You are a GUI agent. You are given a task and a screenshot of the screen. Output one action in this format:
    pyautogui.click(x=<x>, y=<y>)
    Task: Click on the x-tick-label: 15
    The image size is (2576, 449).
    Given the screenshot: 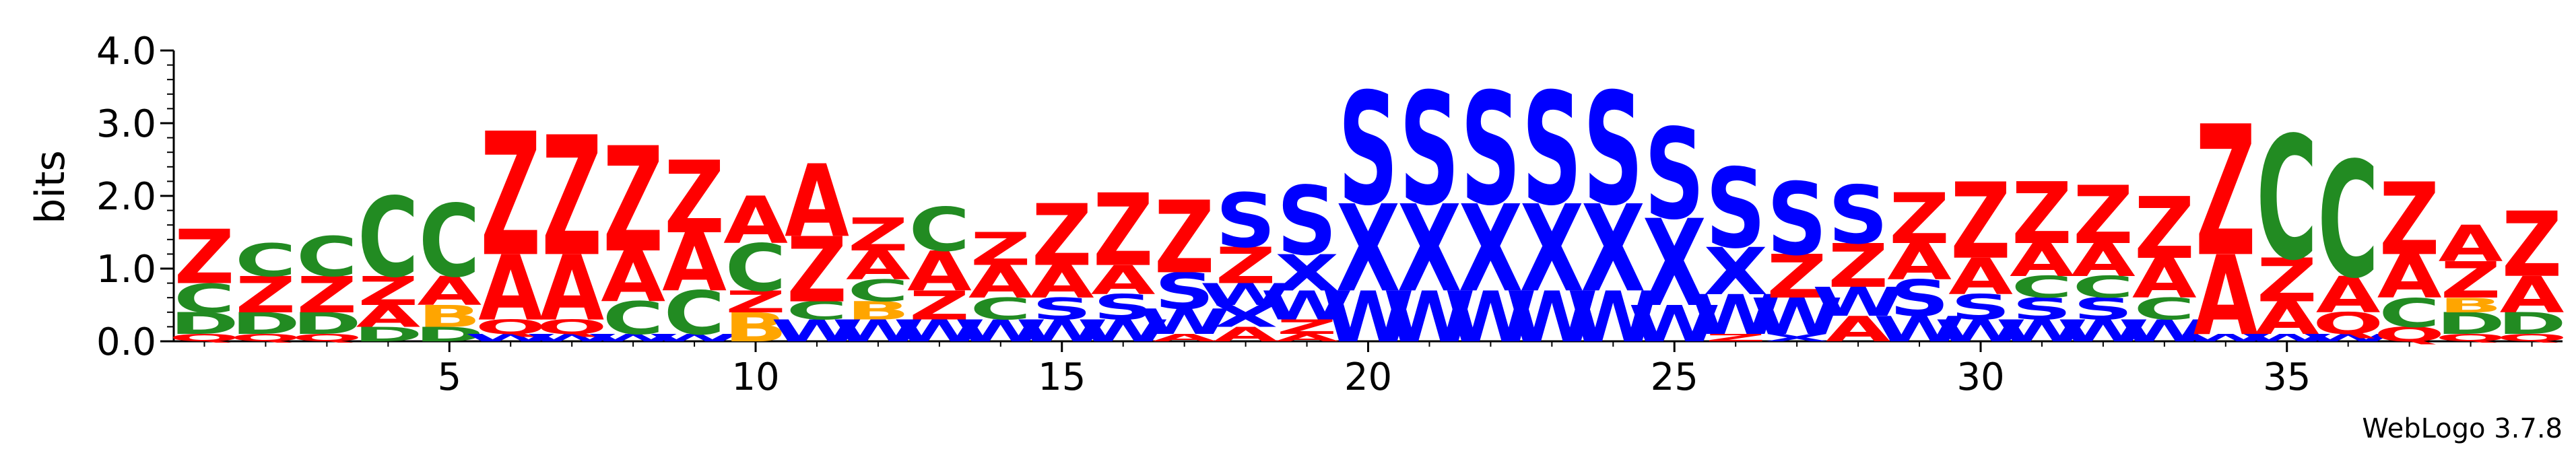 What is the action you would take?
    pyautogui.click(x=1062, y=377)
    